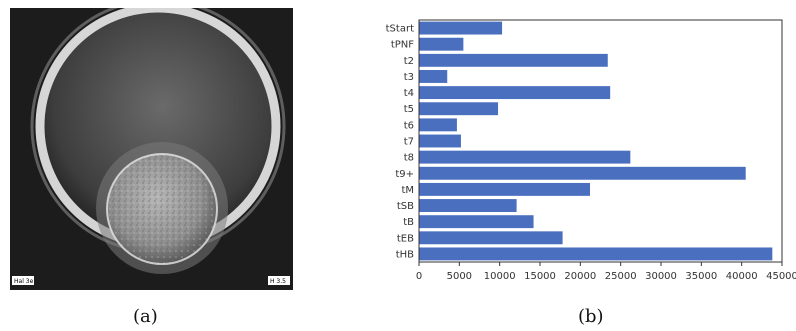 The image size is (796, 331). What do you see at coordinates (145, 316) in the screenshot?
I see `caption-a: (a)` at bounding box center [145, 316].